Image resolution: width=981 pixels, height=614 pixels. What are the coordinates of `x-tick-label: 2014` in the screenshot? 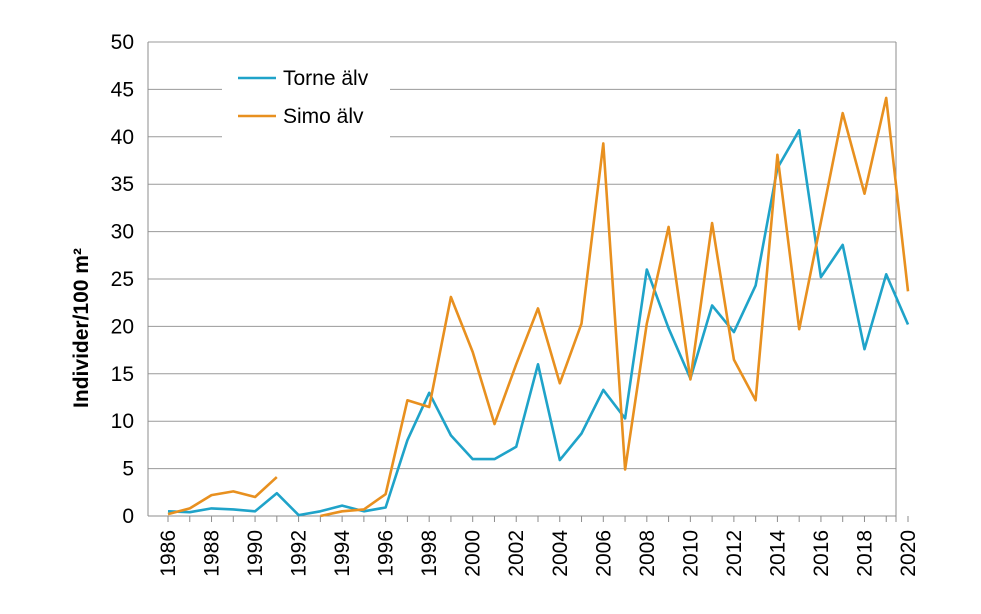 It's located at (777, 553).